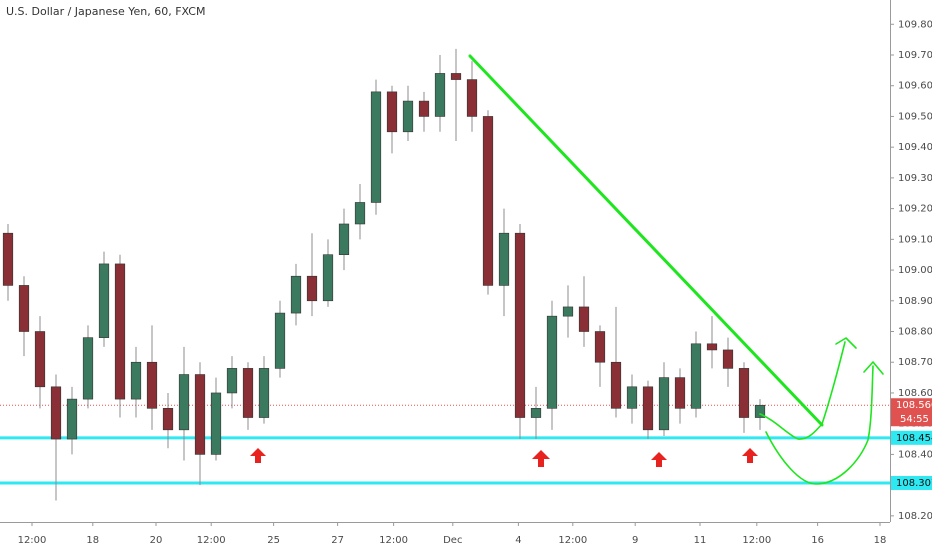 This screenshot has height=550, width=932. What do you see at coordinates (915, 362) in the screenshot?
I see `y-tick-label: 108.700` at bounding box center [915, 362].